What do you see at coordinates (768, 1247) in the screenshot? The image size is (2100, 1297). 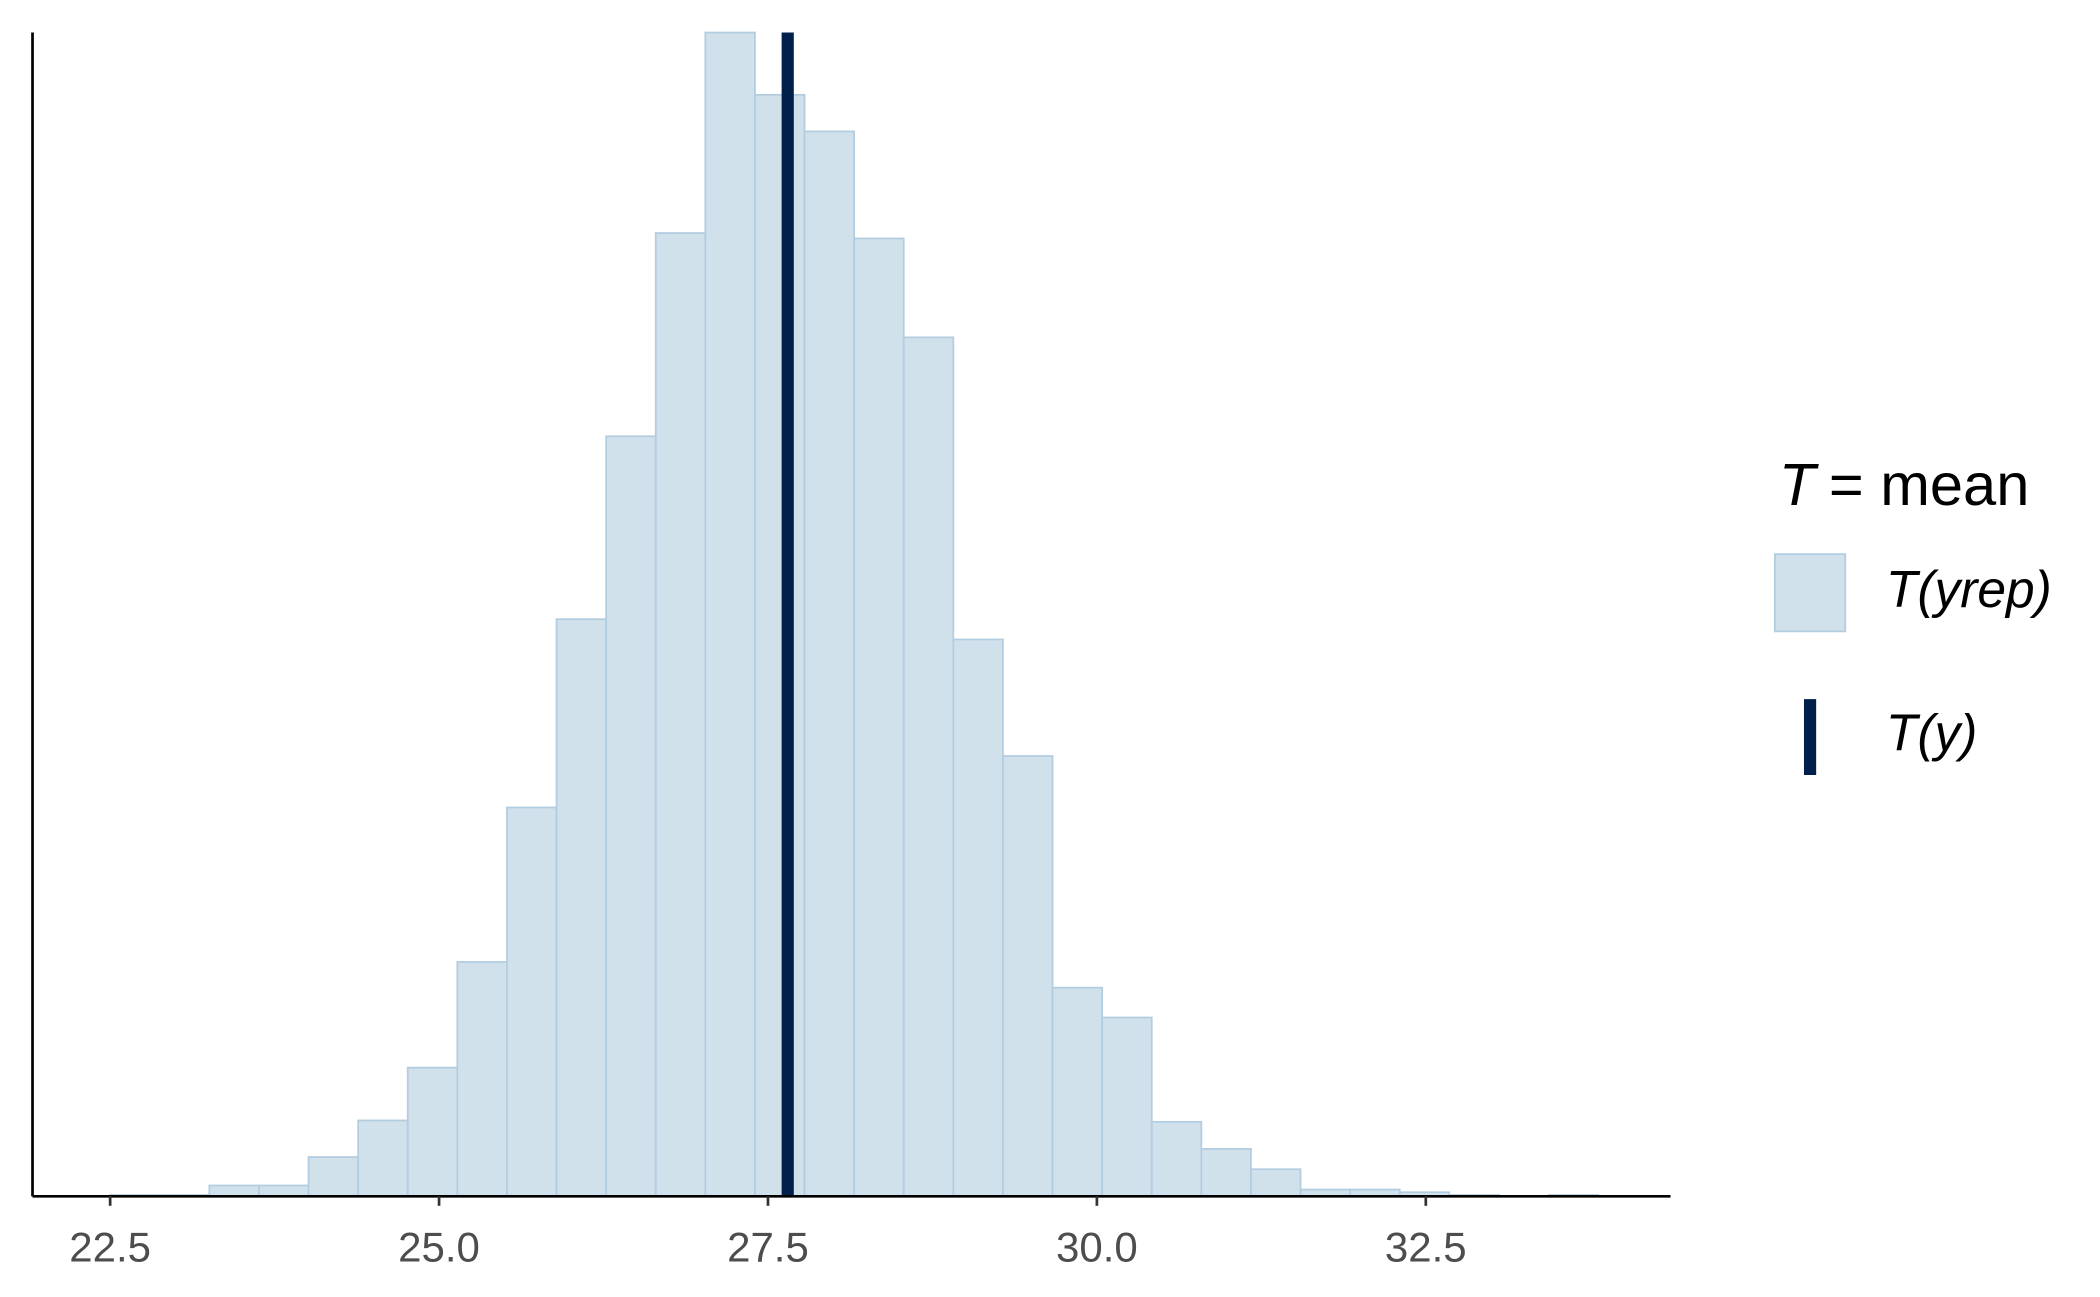 I see `x-tick-label: 27.5` at bounding box center [768, 1247].